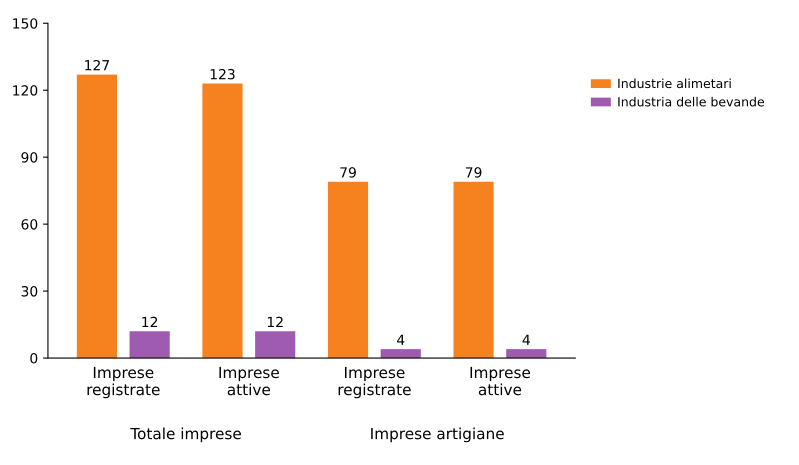 The height and width of the screenshot is (465, 799). Describe the element at coordinates (29, 157) in the screenshot. I see `y-tick-label: 90` at that location.